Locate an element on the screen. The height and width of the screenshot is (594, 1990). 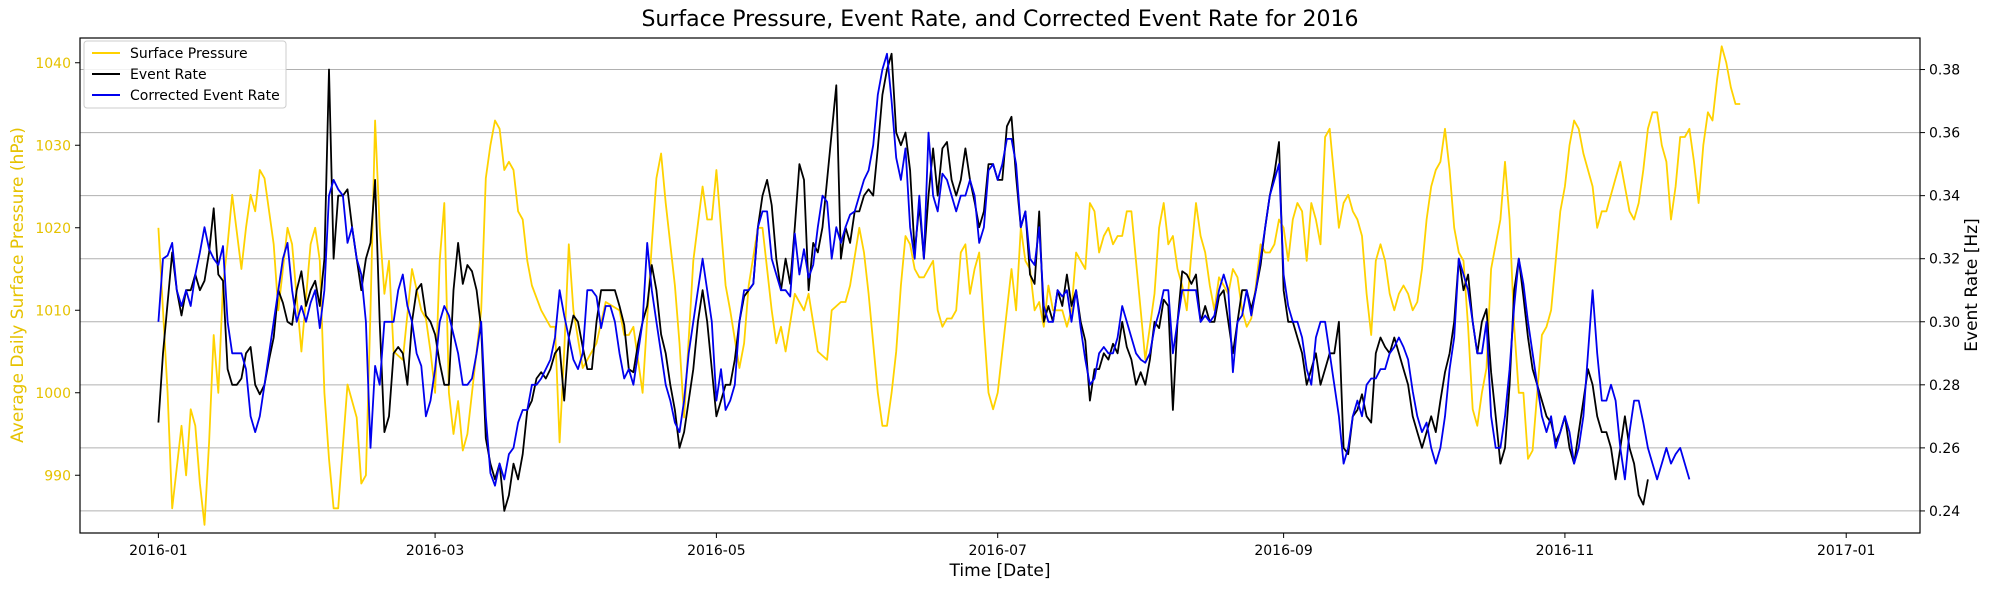
x-tick-label-5: 2016-11 is located at coordinates (1565, 551).